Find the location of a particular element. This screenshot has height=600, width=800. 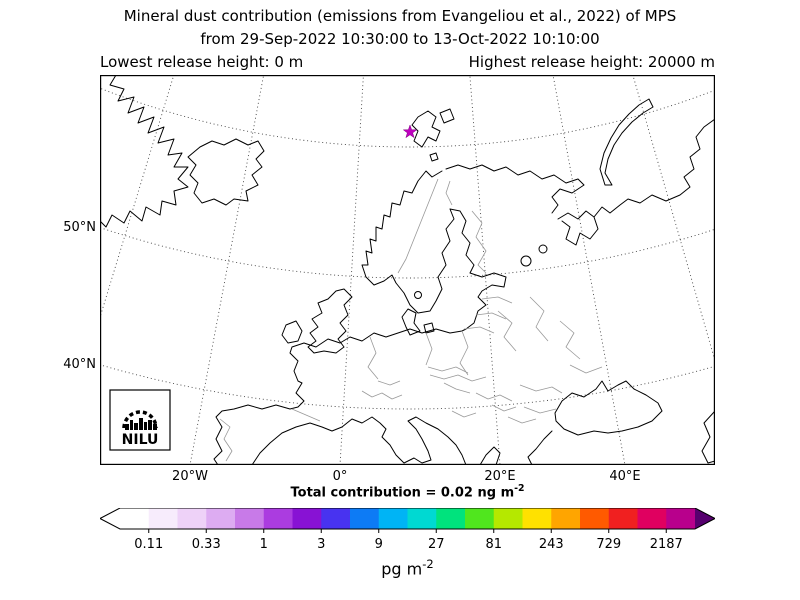

total-contribution-exponent: -2 is located at coordinates (519, 488).